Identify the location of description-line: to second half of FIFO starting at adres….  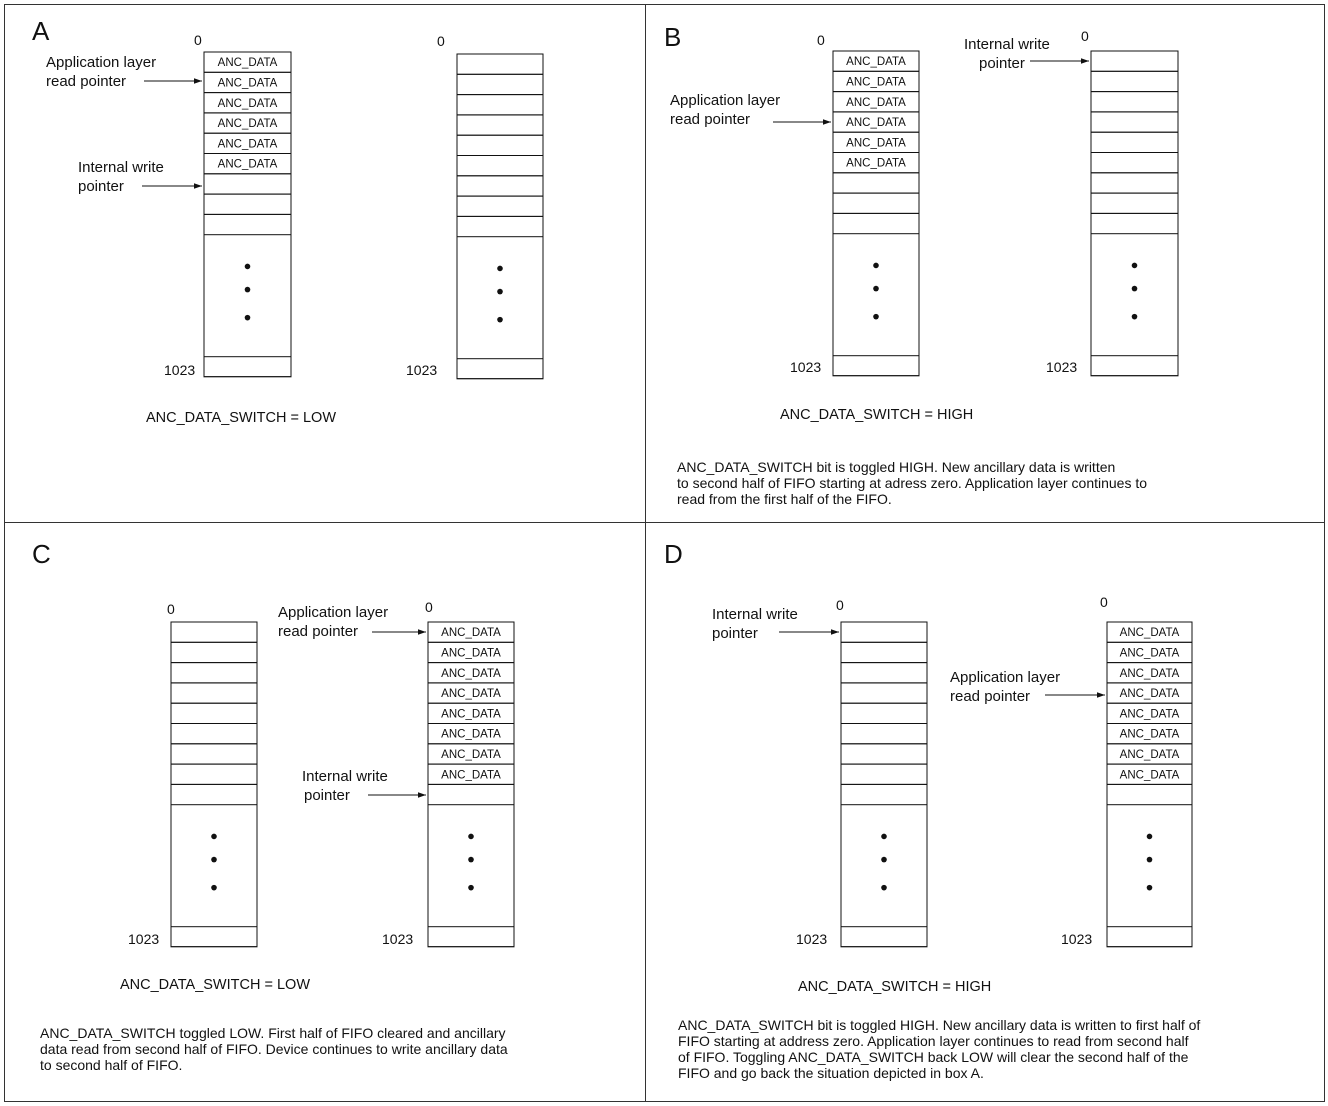
(912, 483).